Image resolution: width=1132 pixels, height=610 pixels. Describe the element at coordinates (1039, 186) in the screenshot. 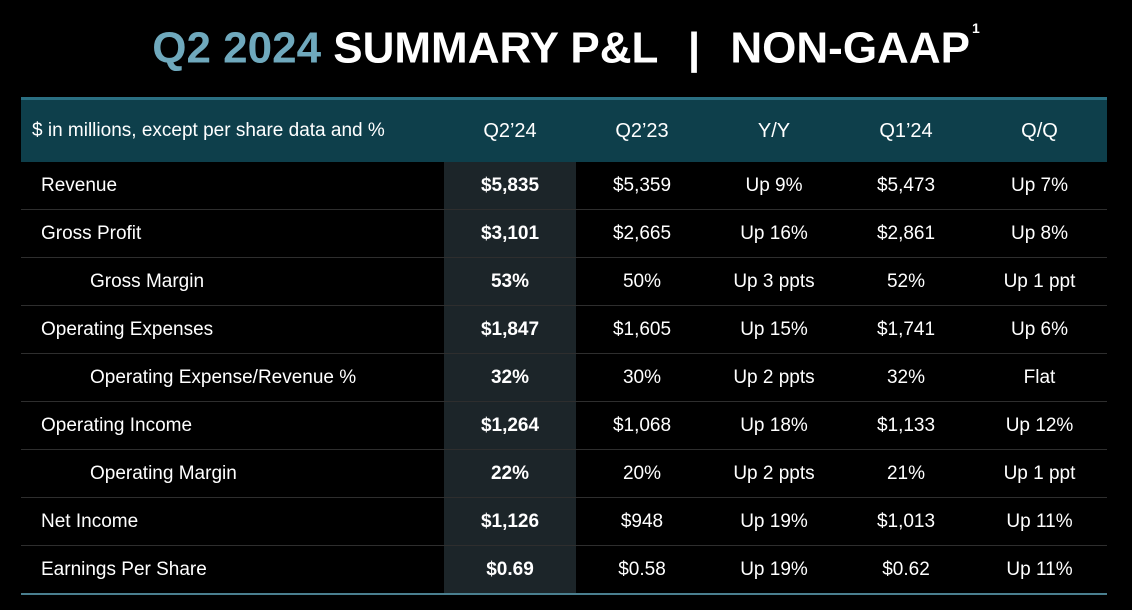

I see `cell-qoq: Up 7%` at that location.